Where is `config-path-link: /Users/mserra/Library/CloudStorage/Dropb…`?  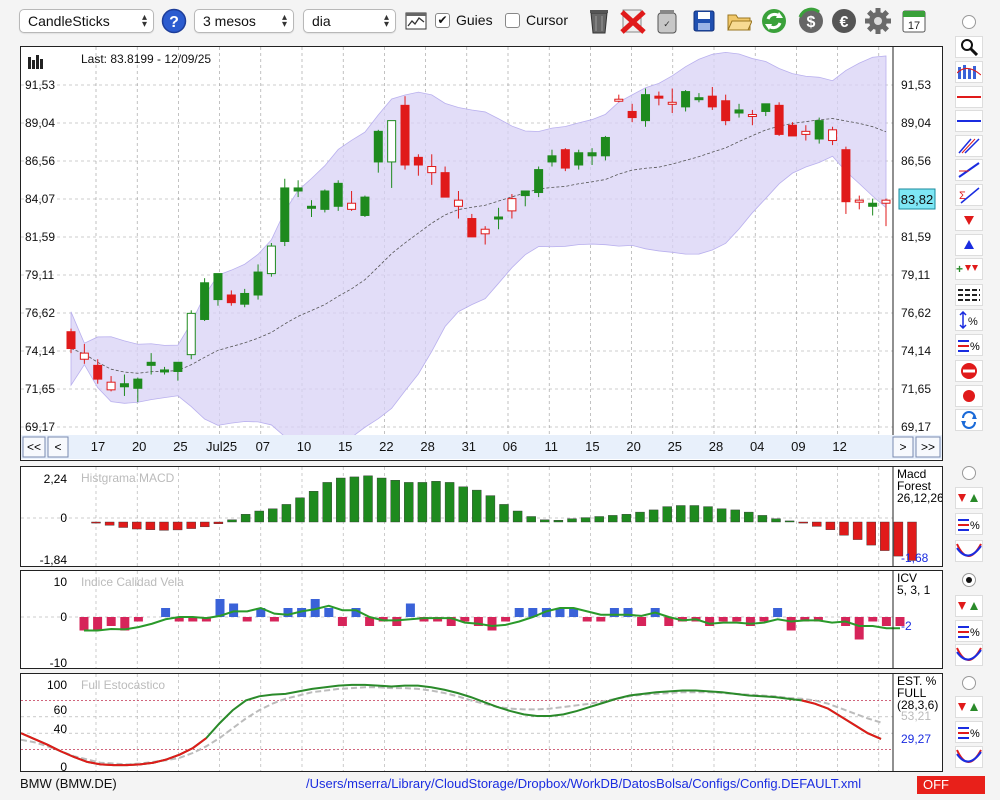
config-path-link: /Users/mserra/Library/CloudStorage/Dropb… is located at coordinates (584, 783).